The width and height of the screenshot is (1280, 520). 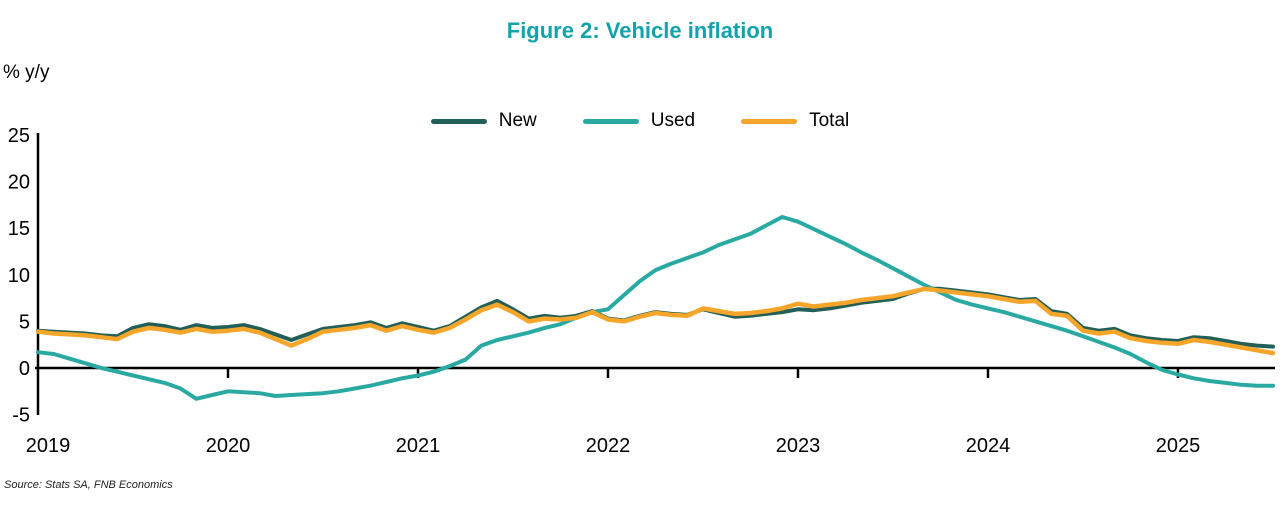 What do you see at coordinates (1178, 446) in the screenshot?
I see `x-tick-label: 2025` at bounding box center [1178, 446].